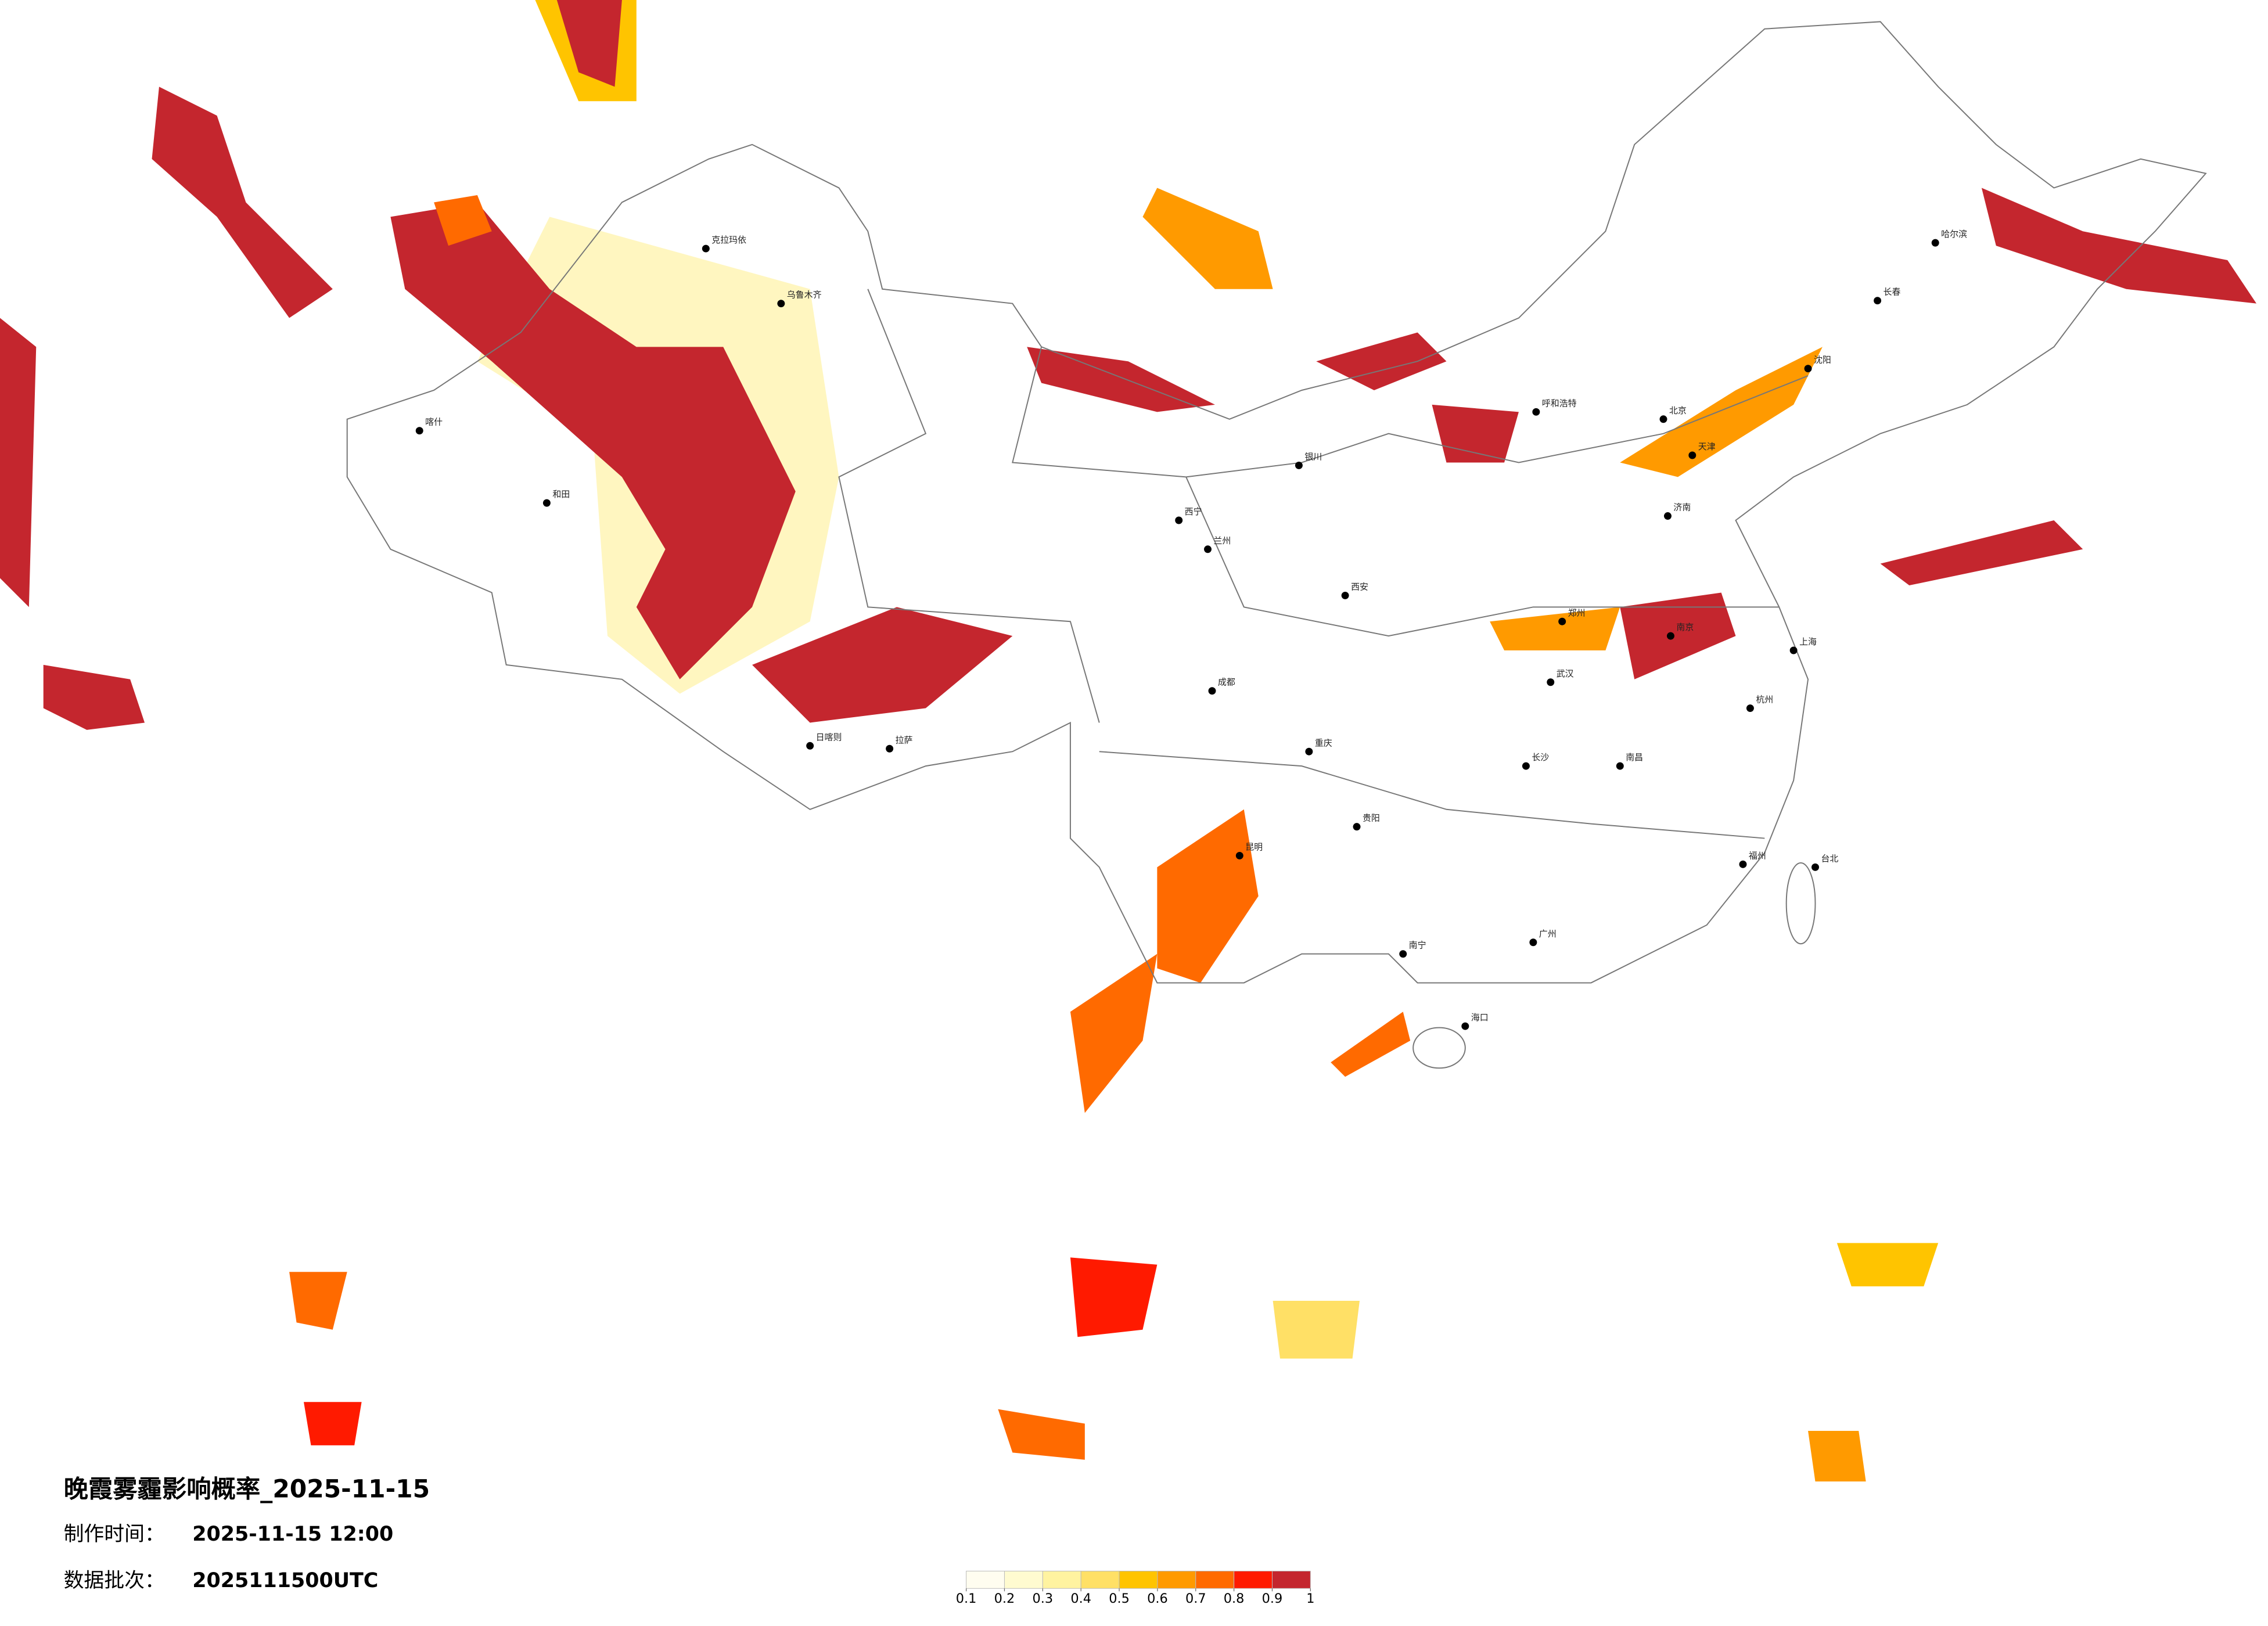 The height and width of the screenshot is (1626, 2268). Describe the element at coordinates (1316, 1330) in the screenshot. I see `field-yellow` at that location.